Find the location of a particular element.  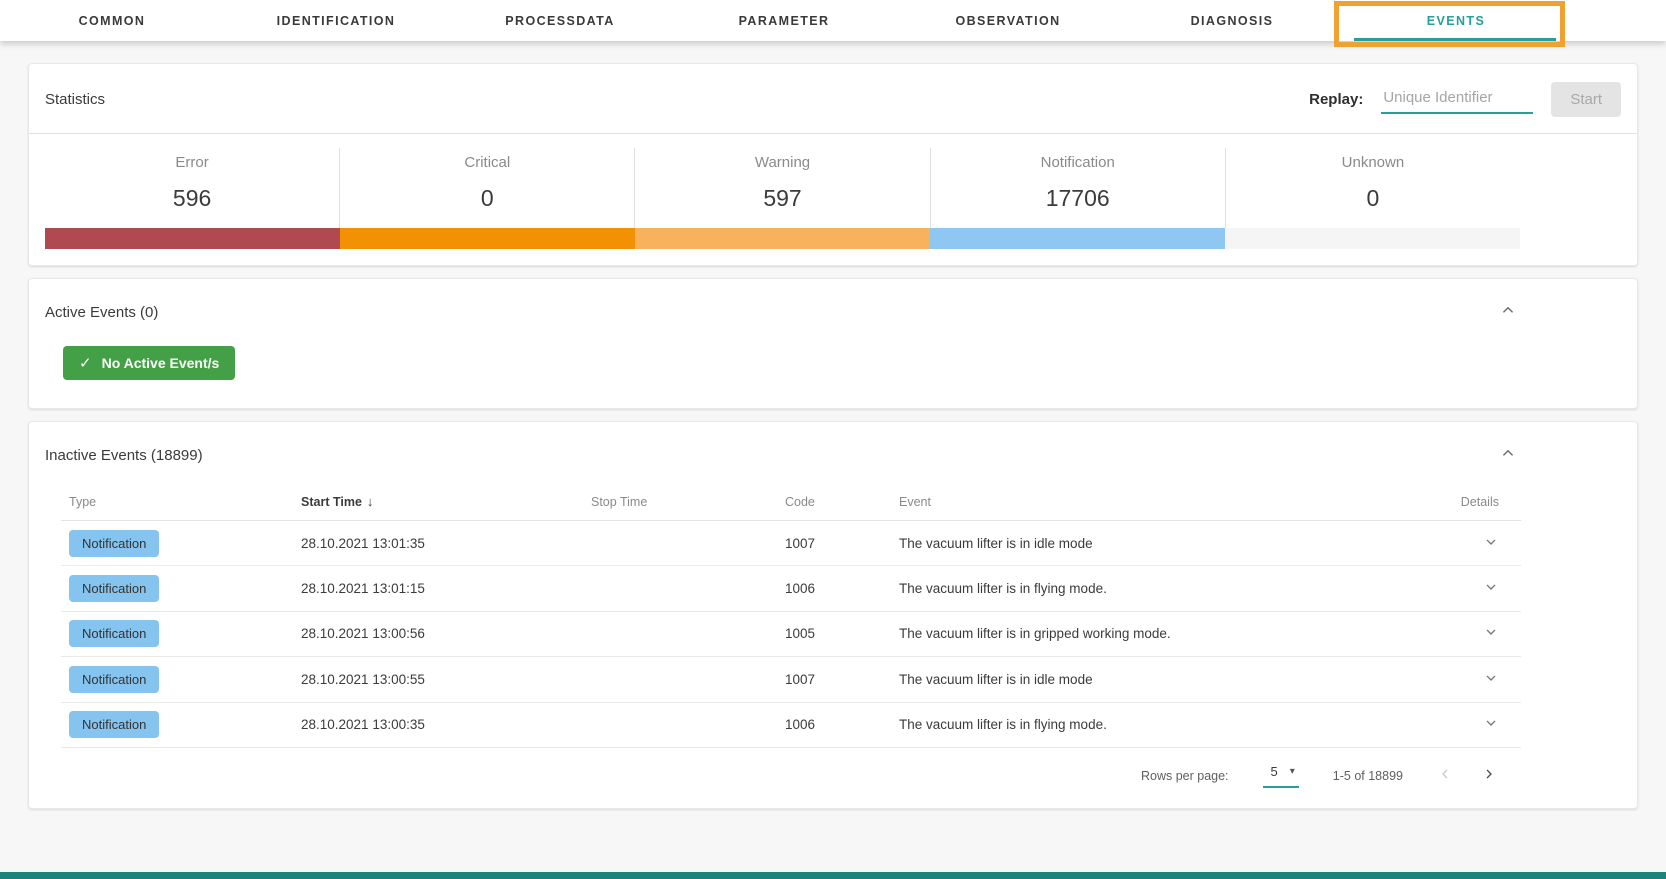

no-active-events-label: No Active Event/s is located at coordinates (160, 363).